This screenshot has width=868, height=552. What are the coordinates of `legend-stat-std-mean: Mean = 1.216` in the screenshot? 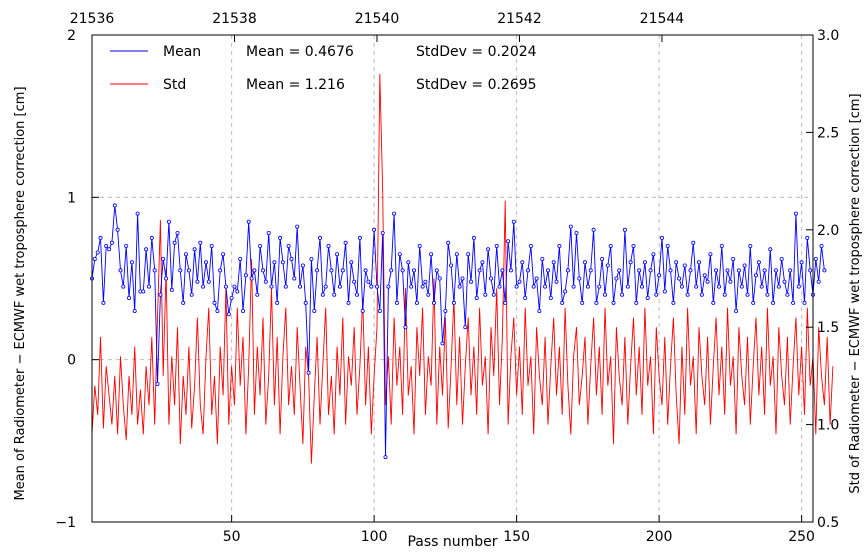 It's located at (295, 85).